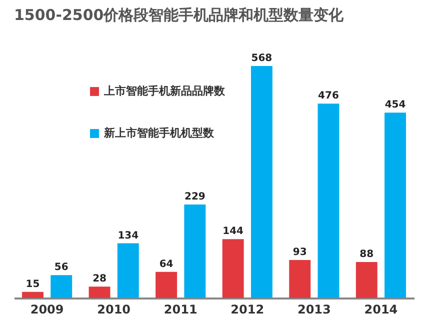 Image resolution: width=440 pixels, height=324 pixels. What do you see at coordinates (395, 105) in the screenshot?
I see `data-label: 454` at bounding box center [395, 105].